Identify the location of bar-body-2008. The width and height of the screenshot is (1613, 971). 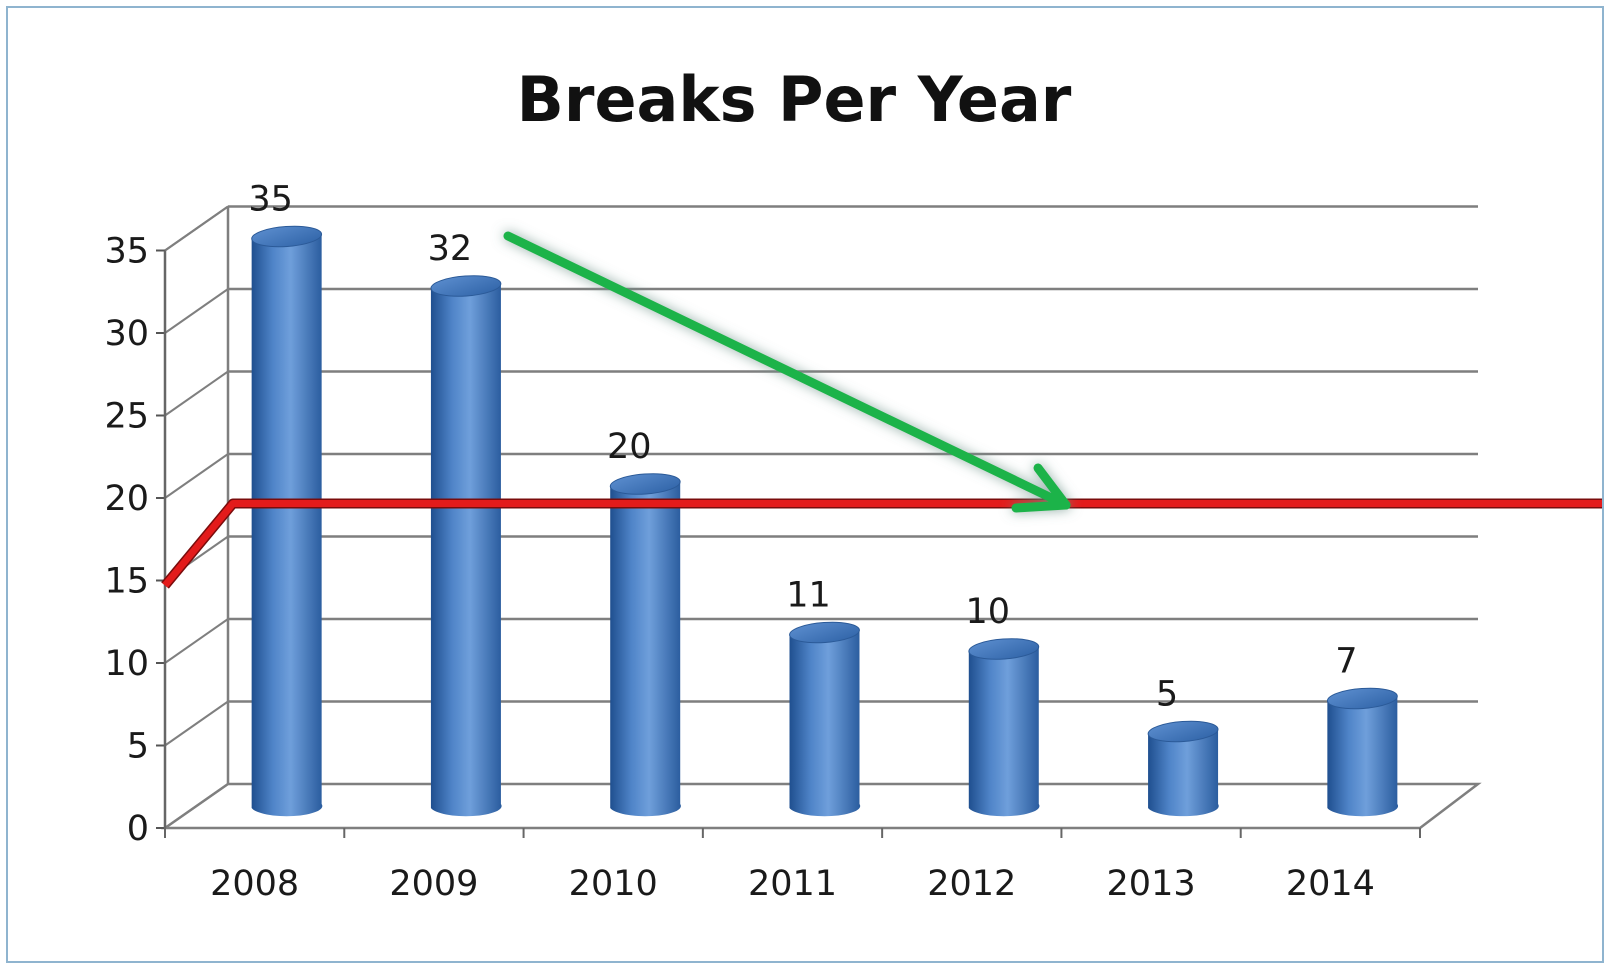
(287, 525).